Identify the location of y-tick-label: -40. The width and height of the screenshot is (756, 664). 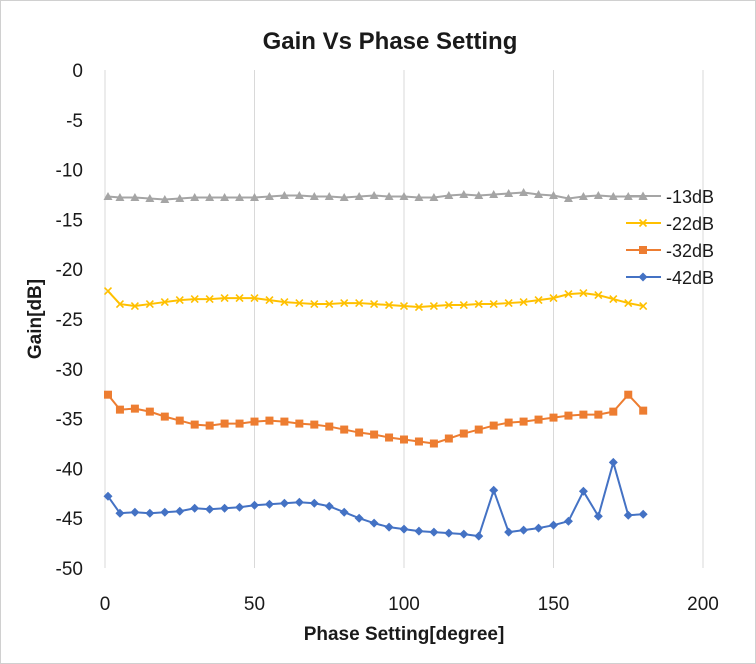
(69, 469).